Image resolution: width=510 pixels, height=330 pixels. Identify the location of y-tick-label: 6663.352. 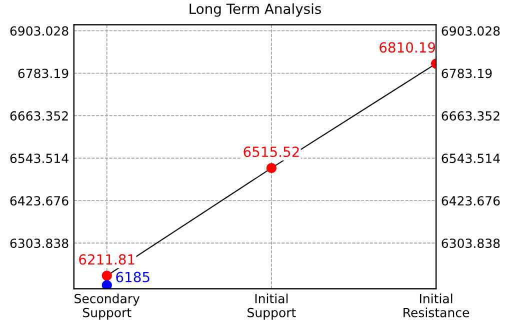
(39, 116).